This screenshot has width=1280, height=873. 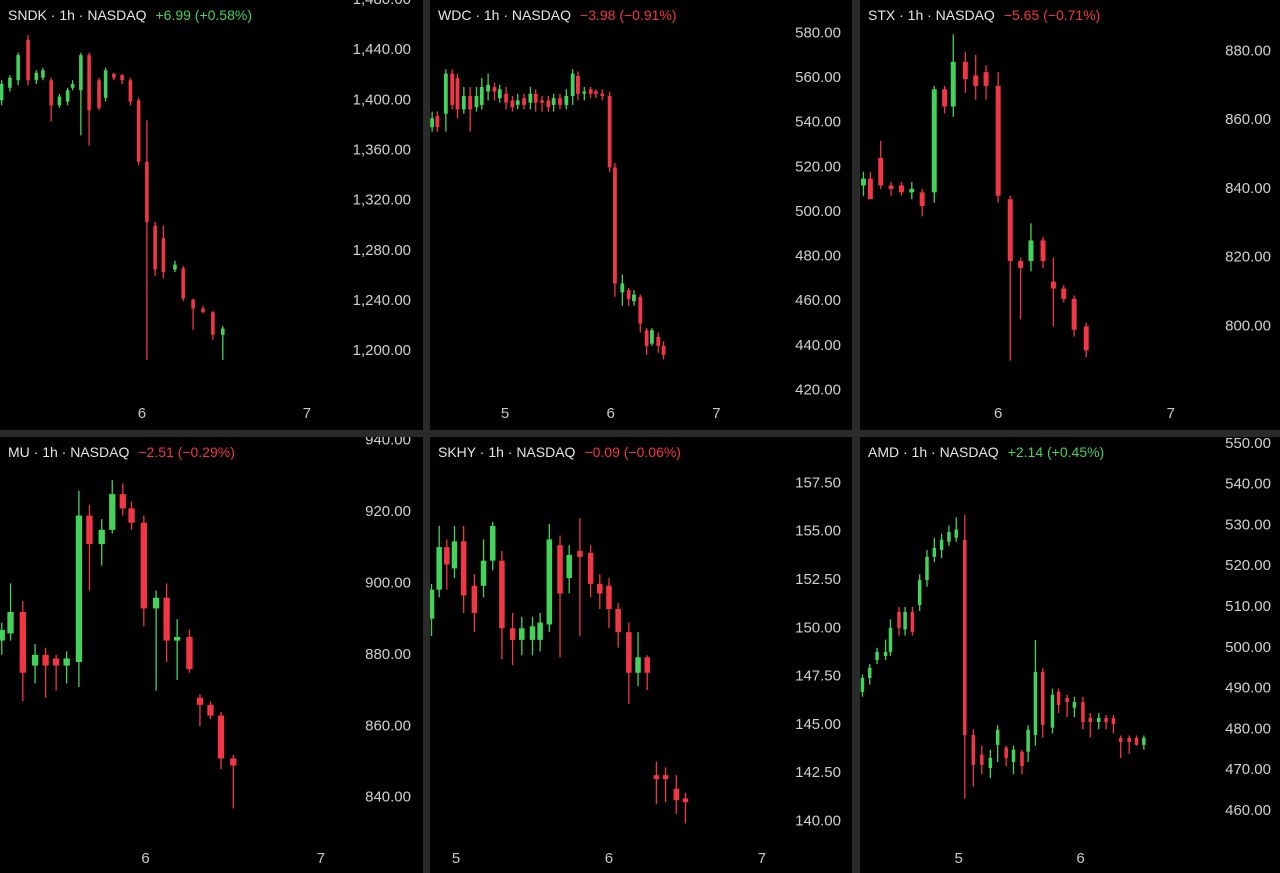 What do you see at coordinates (632, 452) in the screenshot?
I see `price-change: −0.09 (−0.06%)` at bounding box center [632, 452].